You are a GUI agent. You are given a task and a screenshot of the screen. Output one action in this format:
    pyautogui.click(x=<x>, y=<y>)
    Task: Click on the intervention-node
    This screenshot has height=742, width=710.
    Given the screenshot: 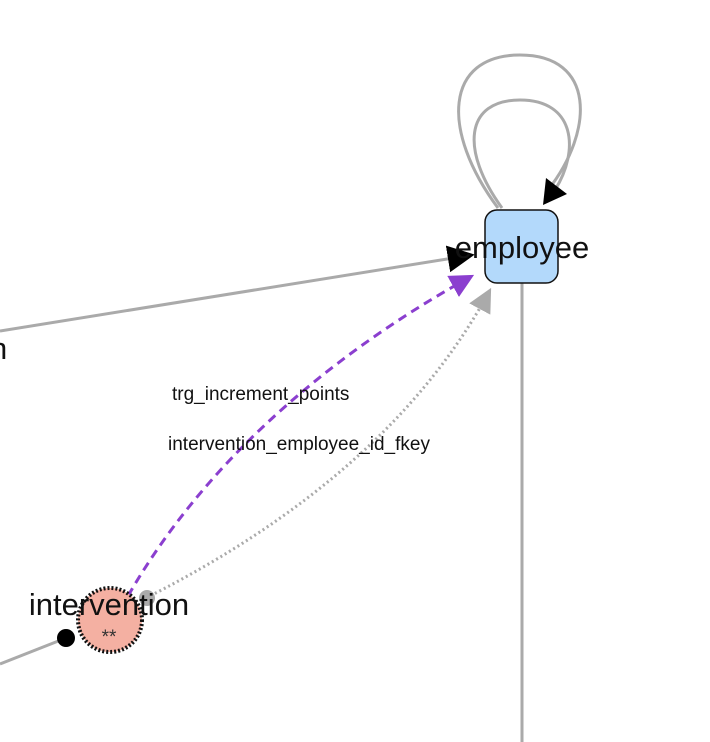 What is the action you would take?
    pyautogui.click(x=110, y=620)
    